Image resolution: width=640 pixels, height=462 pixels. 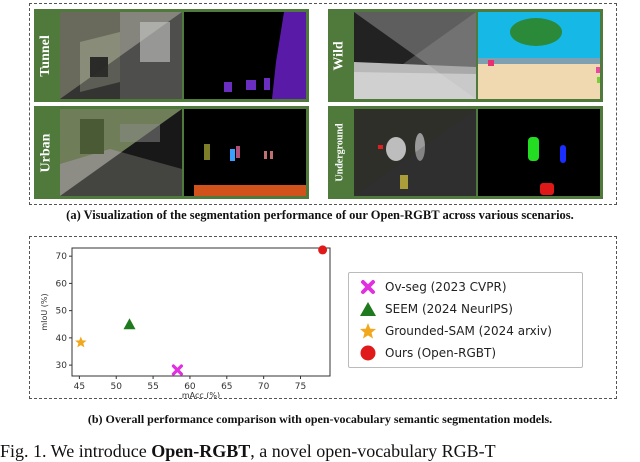 I want to click on legend-label: Ours (Open-RGBT), so click(x=440, y=353).